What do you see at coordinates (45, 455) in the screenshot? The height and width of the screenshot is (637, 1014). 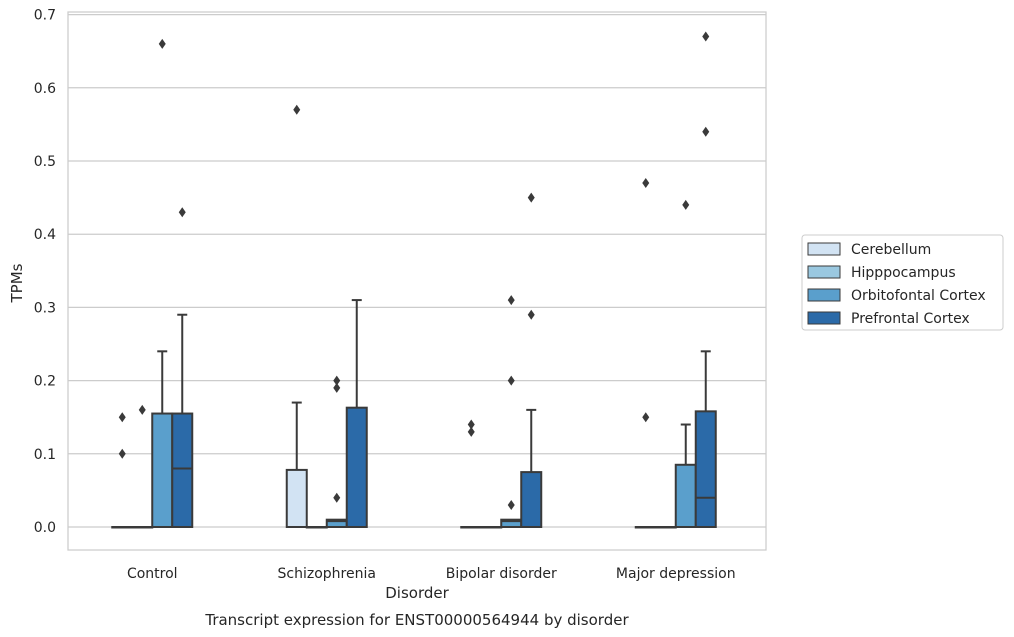 I see `y-tick-label: 0.1` at bounding box center [45, 455].